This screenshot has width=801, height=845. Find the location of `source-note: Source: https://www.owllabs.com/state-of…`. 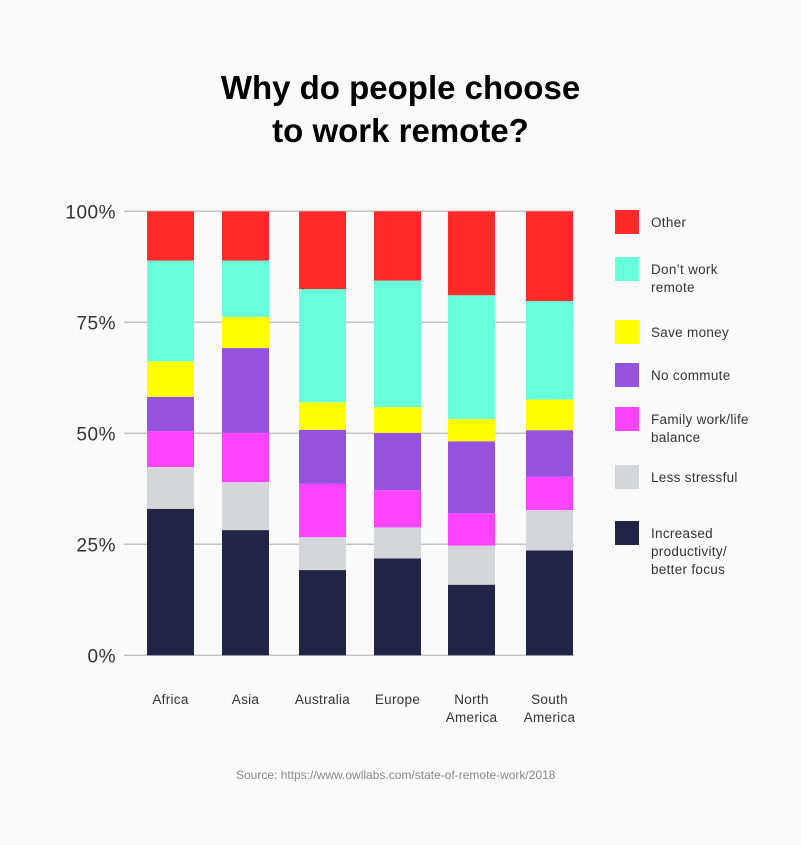

source-note: Source: https://www.owllabs.com/state-of… is located at coordinates (396, 775).